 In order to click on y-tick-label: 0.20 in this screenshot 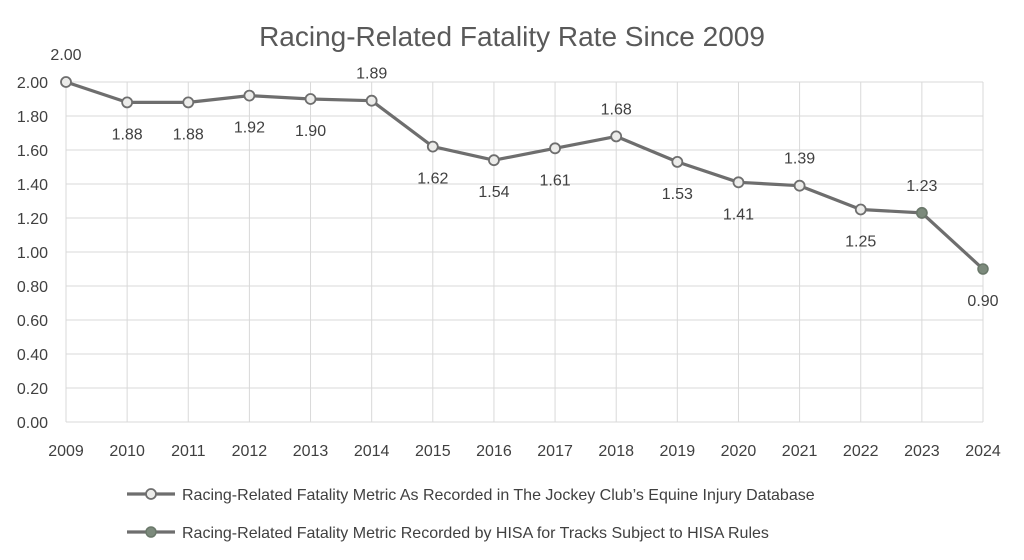, I will do `click(32, 389)`.